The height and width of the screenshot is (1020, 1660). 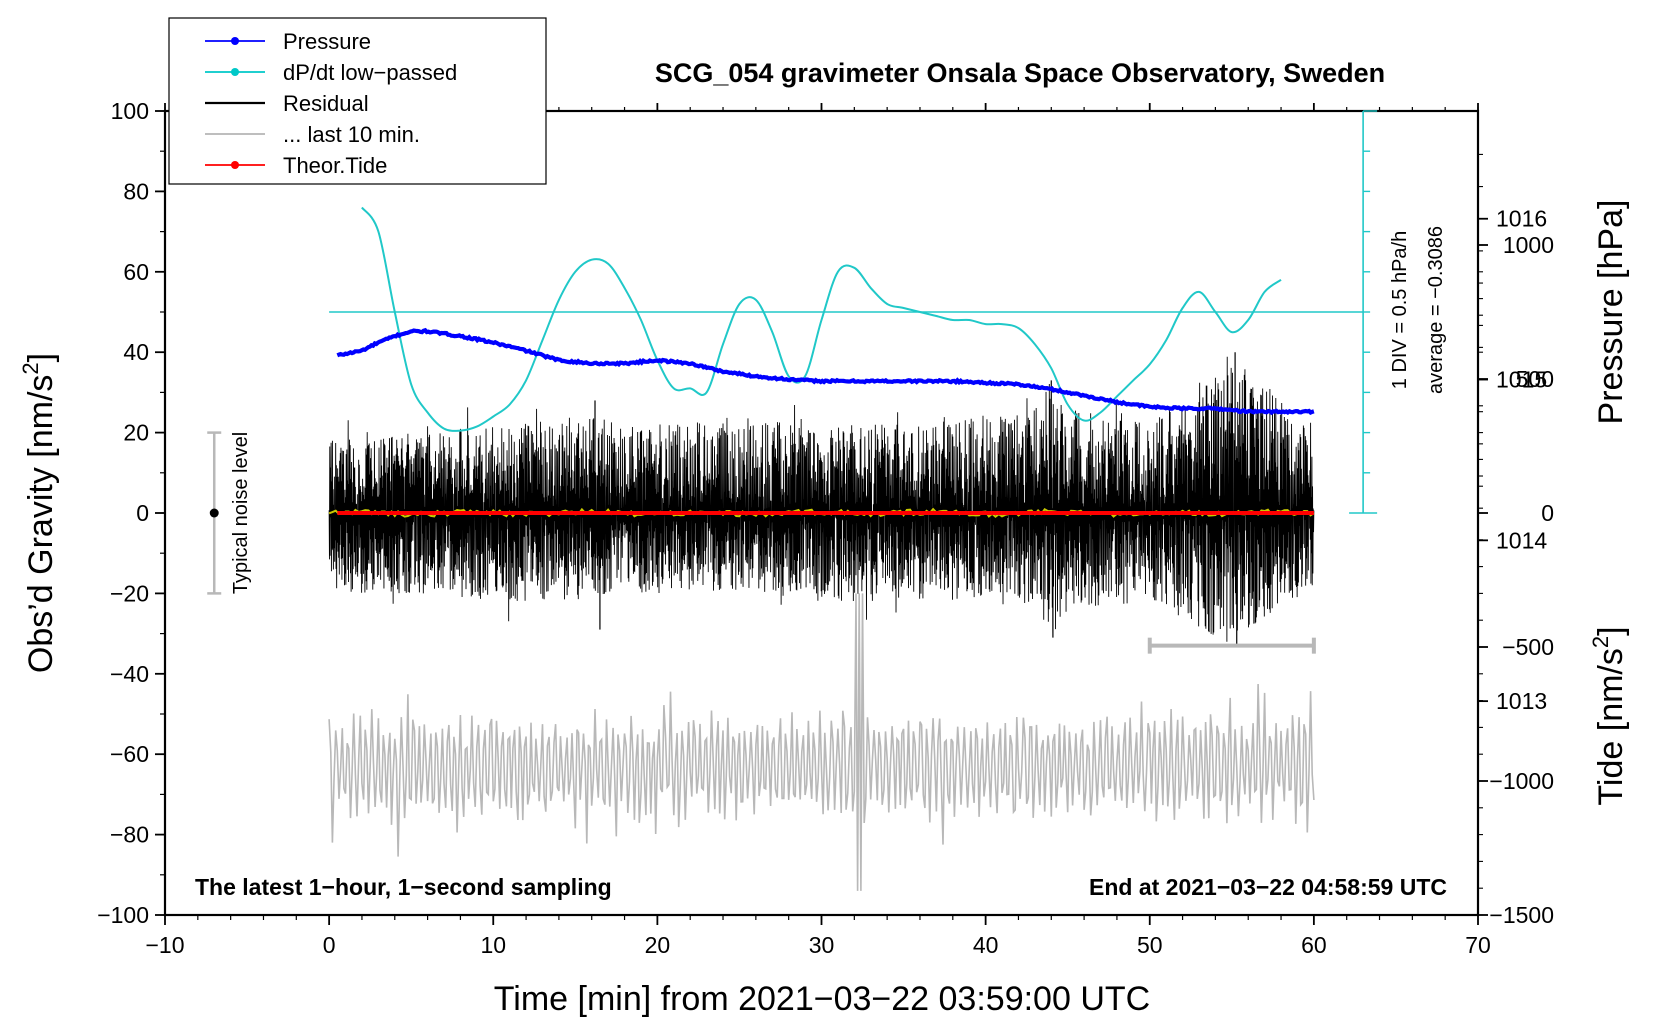 I want to click on x-tick-label: 60, so click(x=1314, y=945).